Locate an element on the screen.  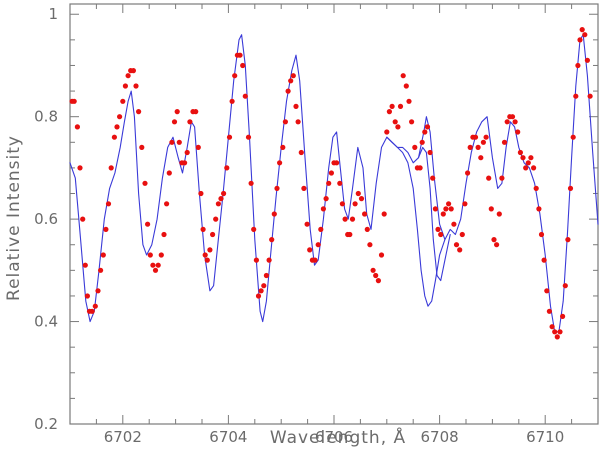
y-tick-label: 0.6 is located at coordinates (46, 219).